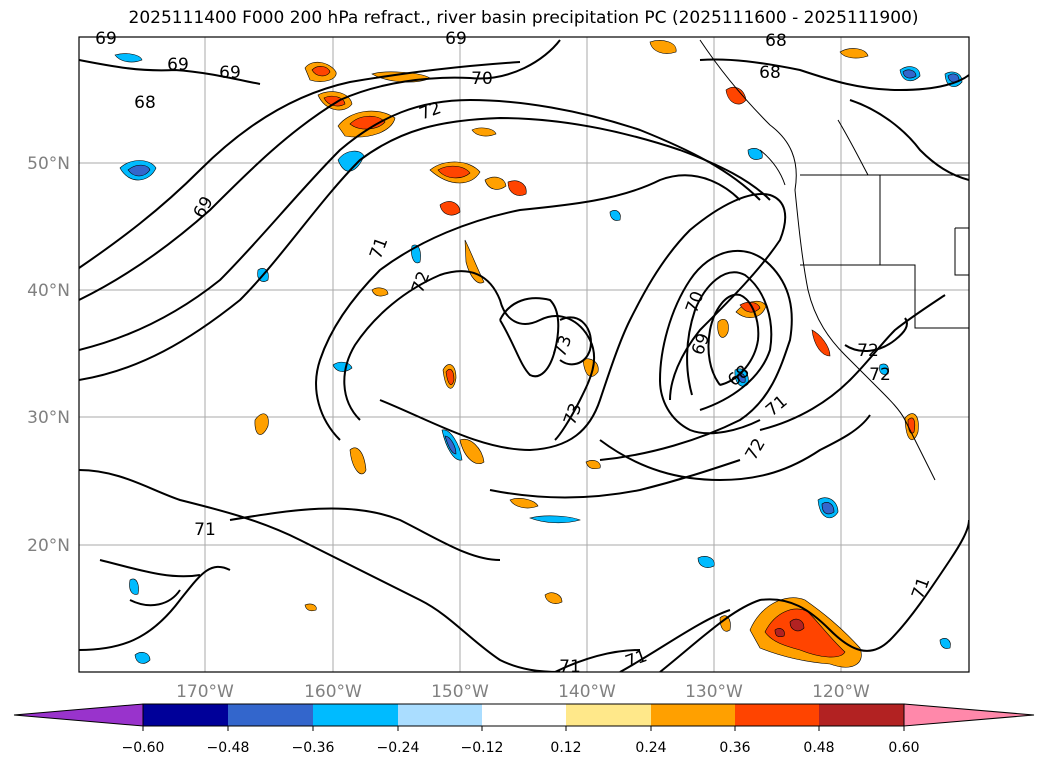 Image resolution: width=1047 pixels, height=765 pixels. What do you see at coordinates (650, 748) in the screenshot?
I see `colorbar-tick-label: 0.24` at bounding box center [650, 748].